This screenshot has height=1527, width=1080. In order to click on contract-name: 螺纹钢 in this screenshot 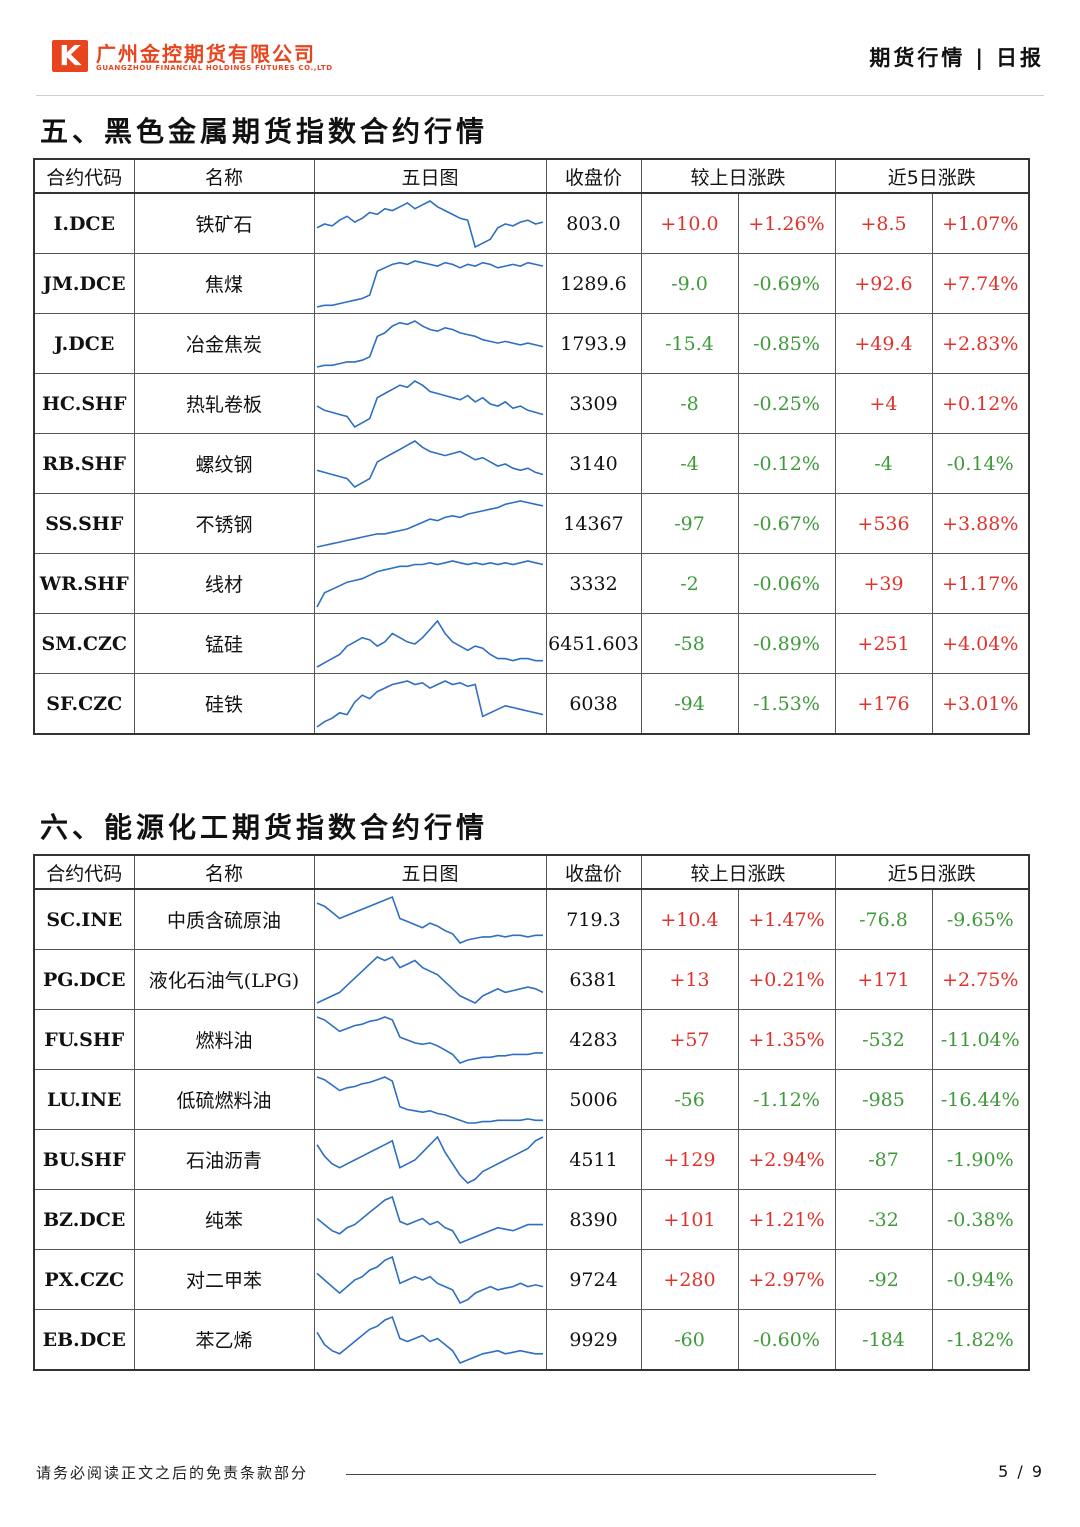, I will do `click(224, 463)`.